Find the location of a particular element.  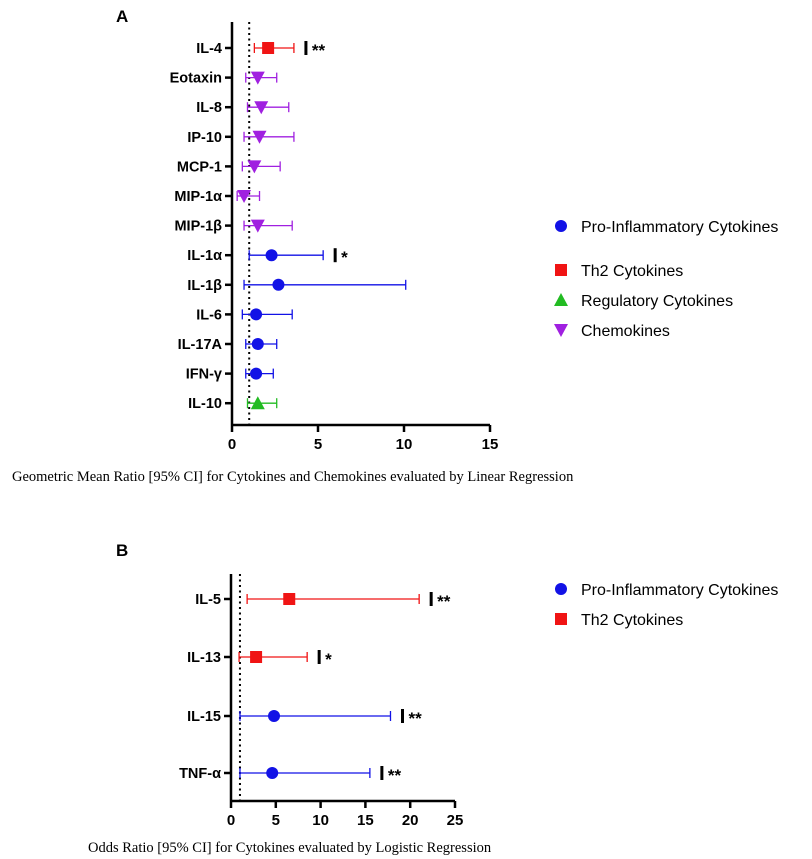

y-tick-label: IL-4 is located at coordinates (209, 49).